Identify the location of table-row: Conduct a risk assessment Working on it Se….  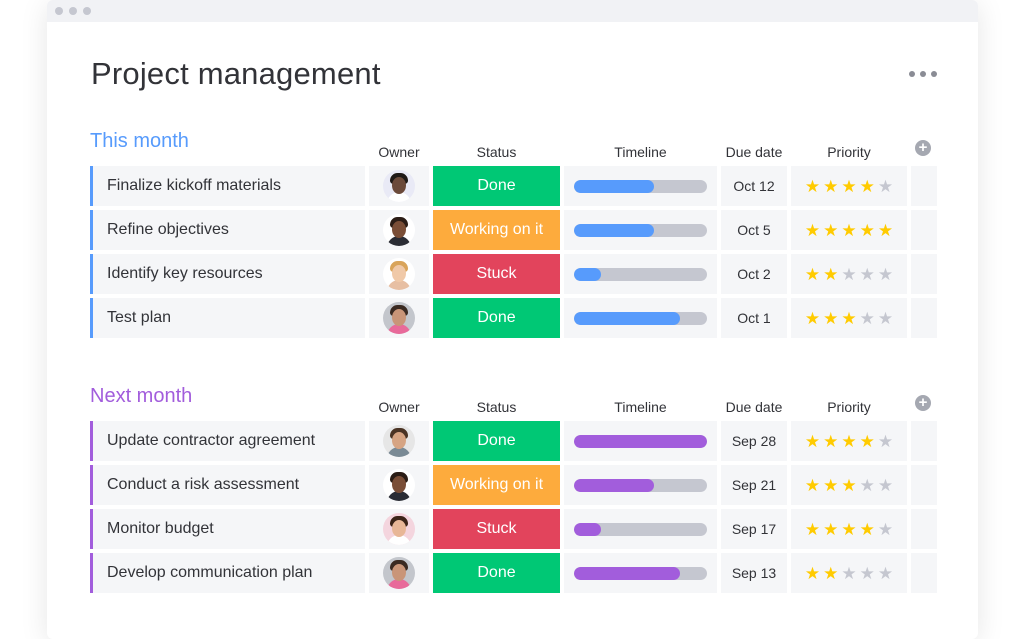
(515, 485).